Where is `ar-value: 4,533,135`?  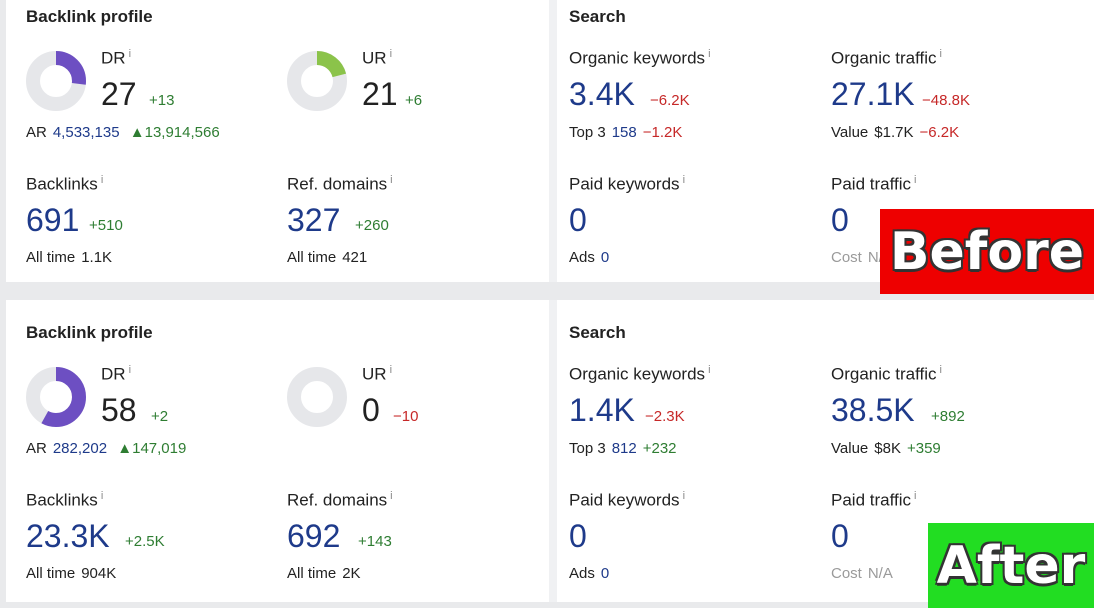 ar-value: 4,533,135 is located at coordinates (86, 132).